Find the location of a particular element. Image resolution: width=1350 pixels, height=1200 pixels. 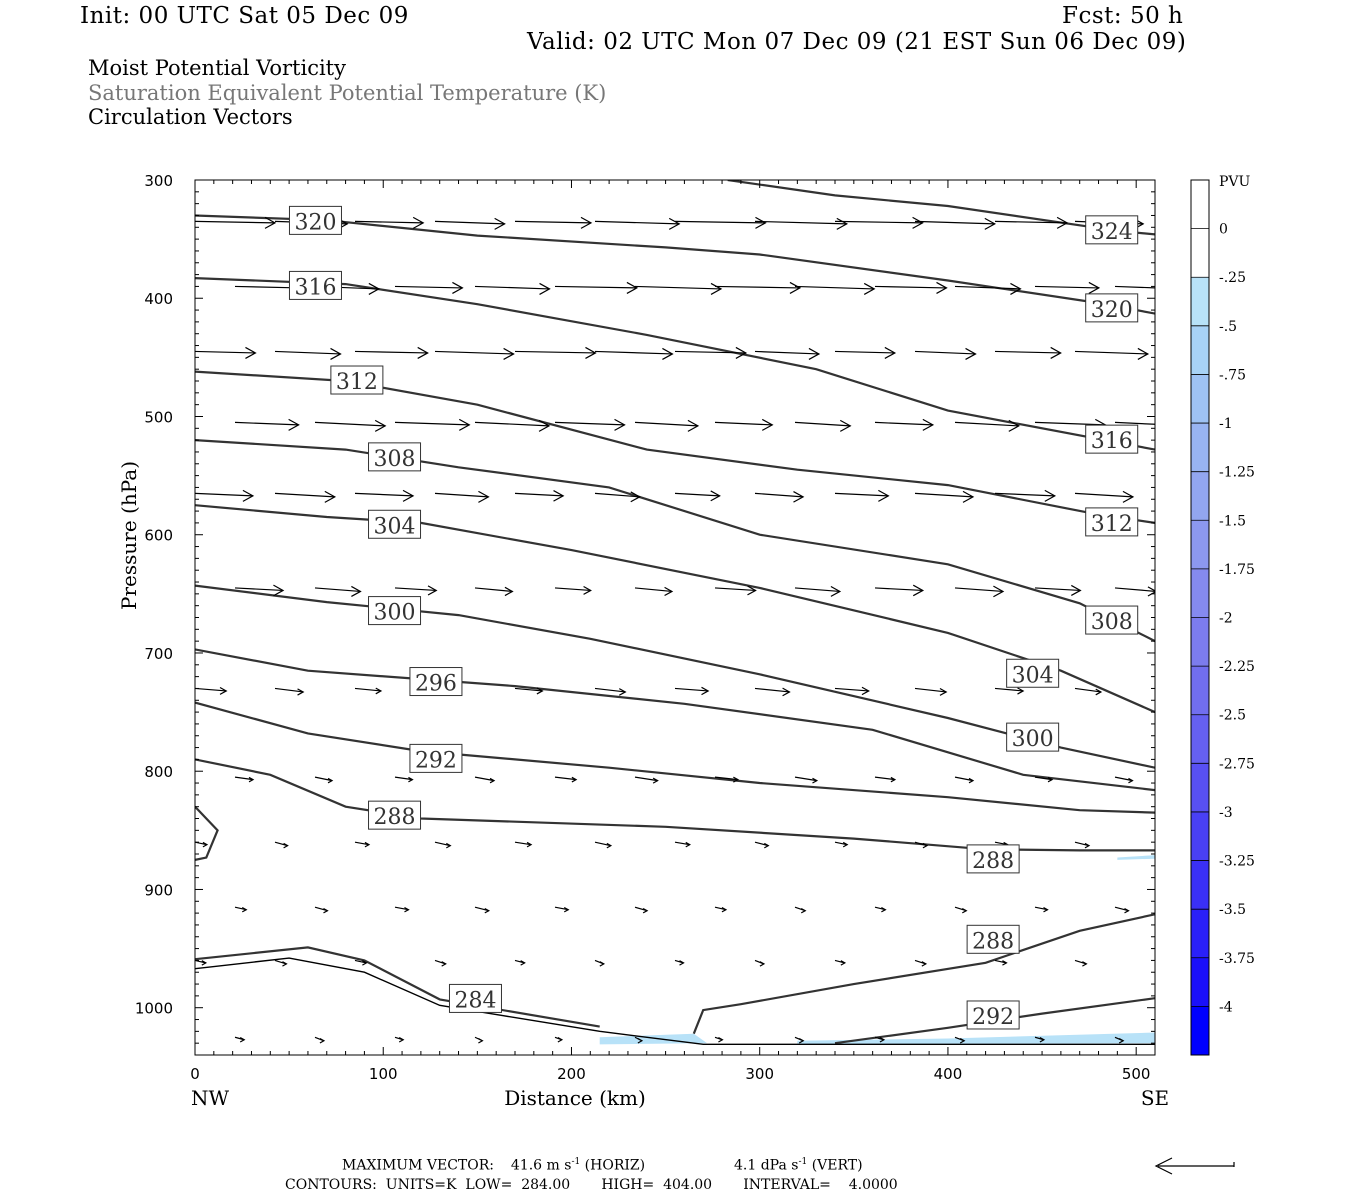

title-mpv: Moist Potential Vorticity is located at coordinates (217, 68).